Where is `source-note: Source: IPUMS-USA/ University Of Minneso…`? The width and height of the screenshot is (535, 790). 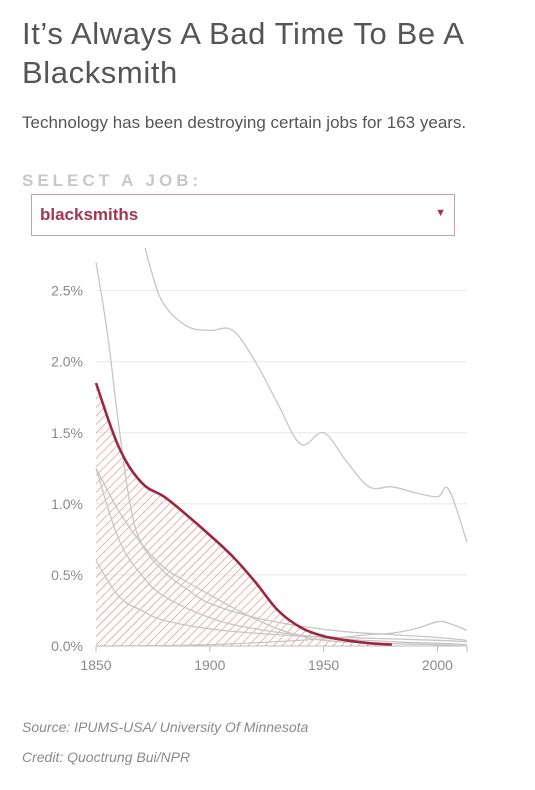
source-note: Source: IPUMS-USA/ University Of Minneso… is located at coordinates (165, 727).